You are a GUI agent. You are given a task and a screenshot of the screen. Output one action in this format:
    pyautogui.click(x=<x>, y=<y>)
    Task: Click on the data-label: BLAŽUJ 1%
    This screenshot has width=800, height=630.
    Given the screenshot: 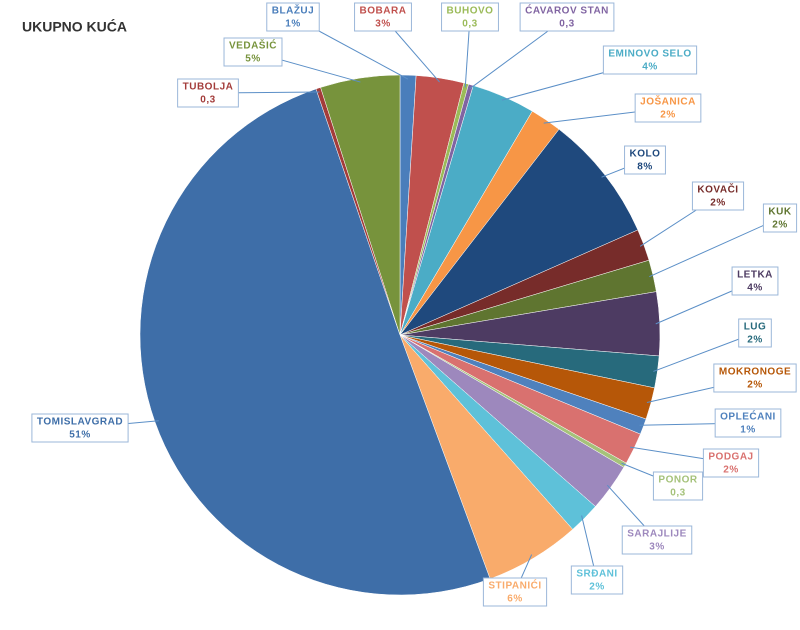 What is the action you would take?
    pyautogui.click(x=293, y=17)
    